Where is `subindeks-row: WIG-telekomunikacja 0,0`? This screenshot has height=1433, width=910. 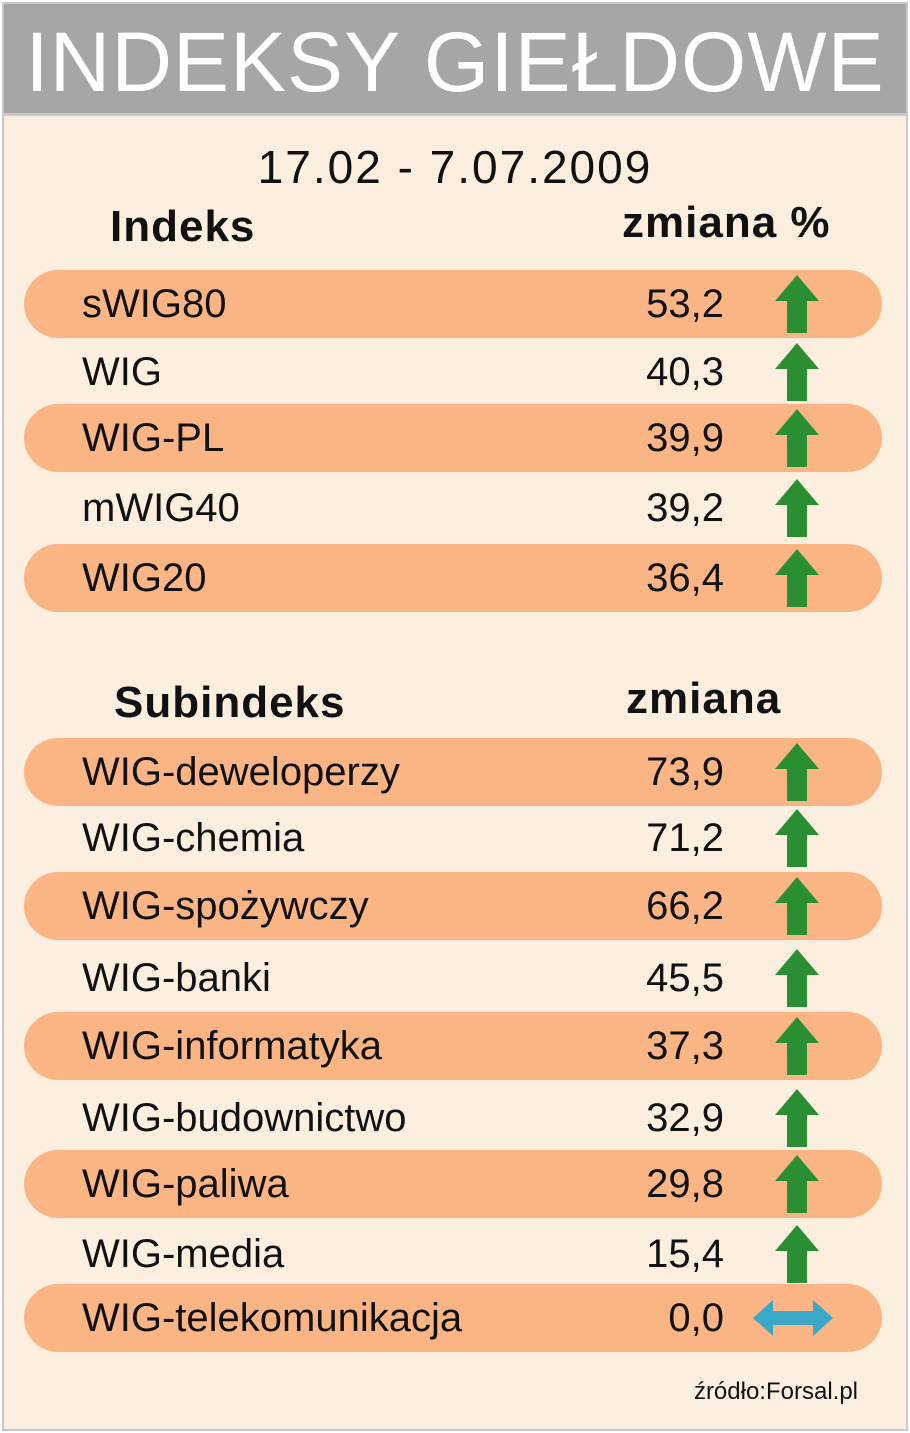
subindeks-row: WIG-telekomunikacja 0,0 is located at coordinates (453, 1318).